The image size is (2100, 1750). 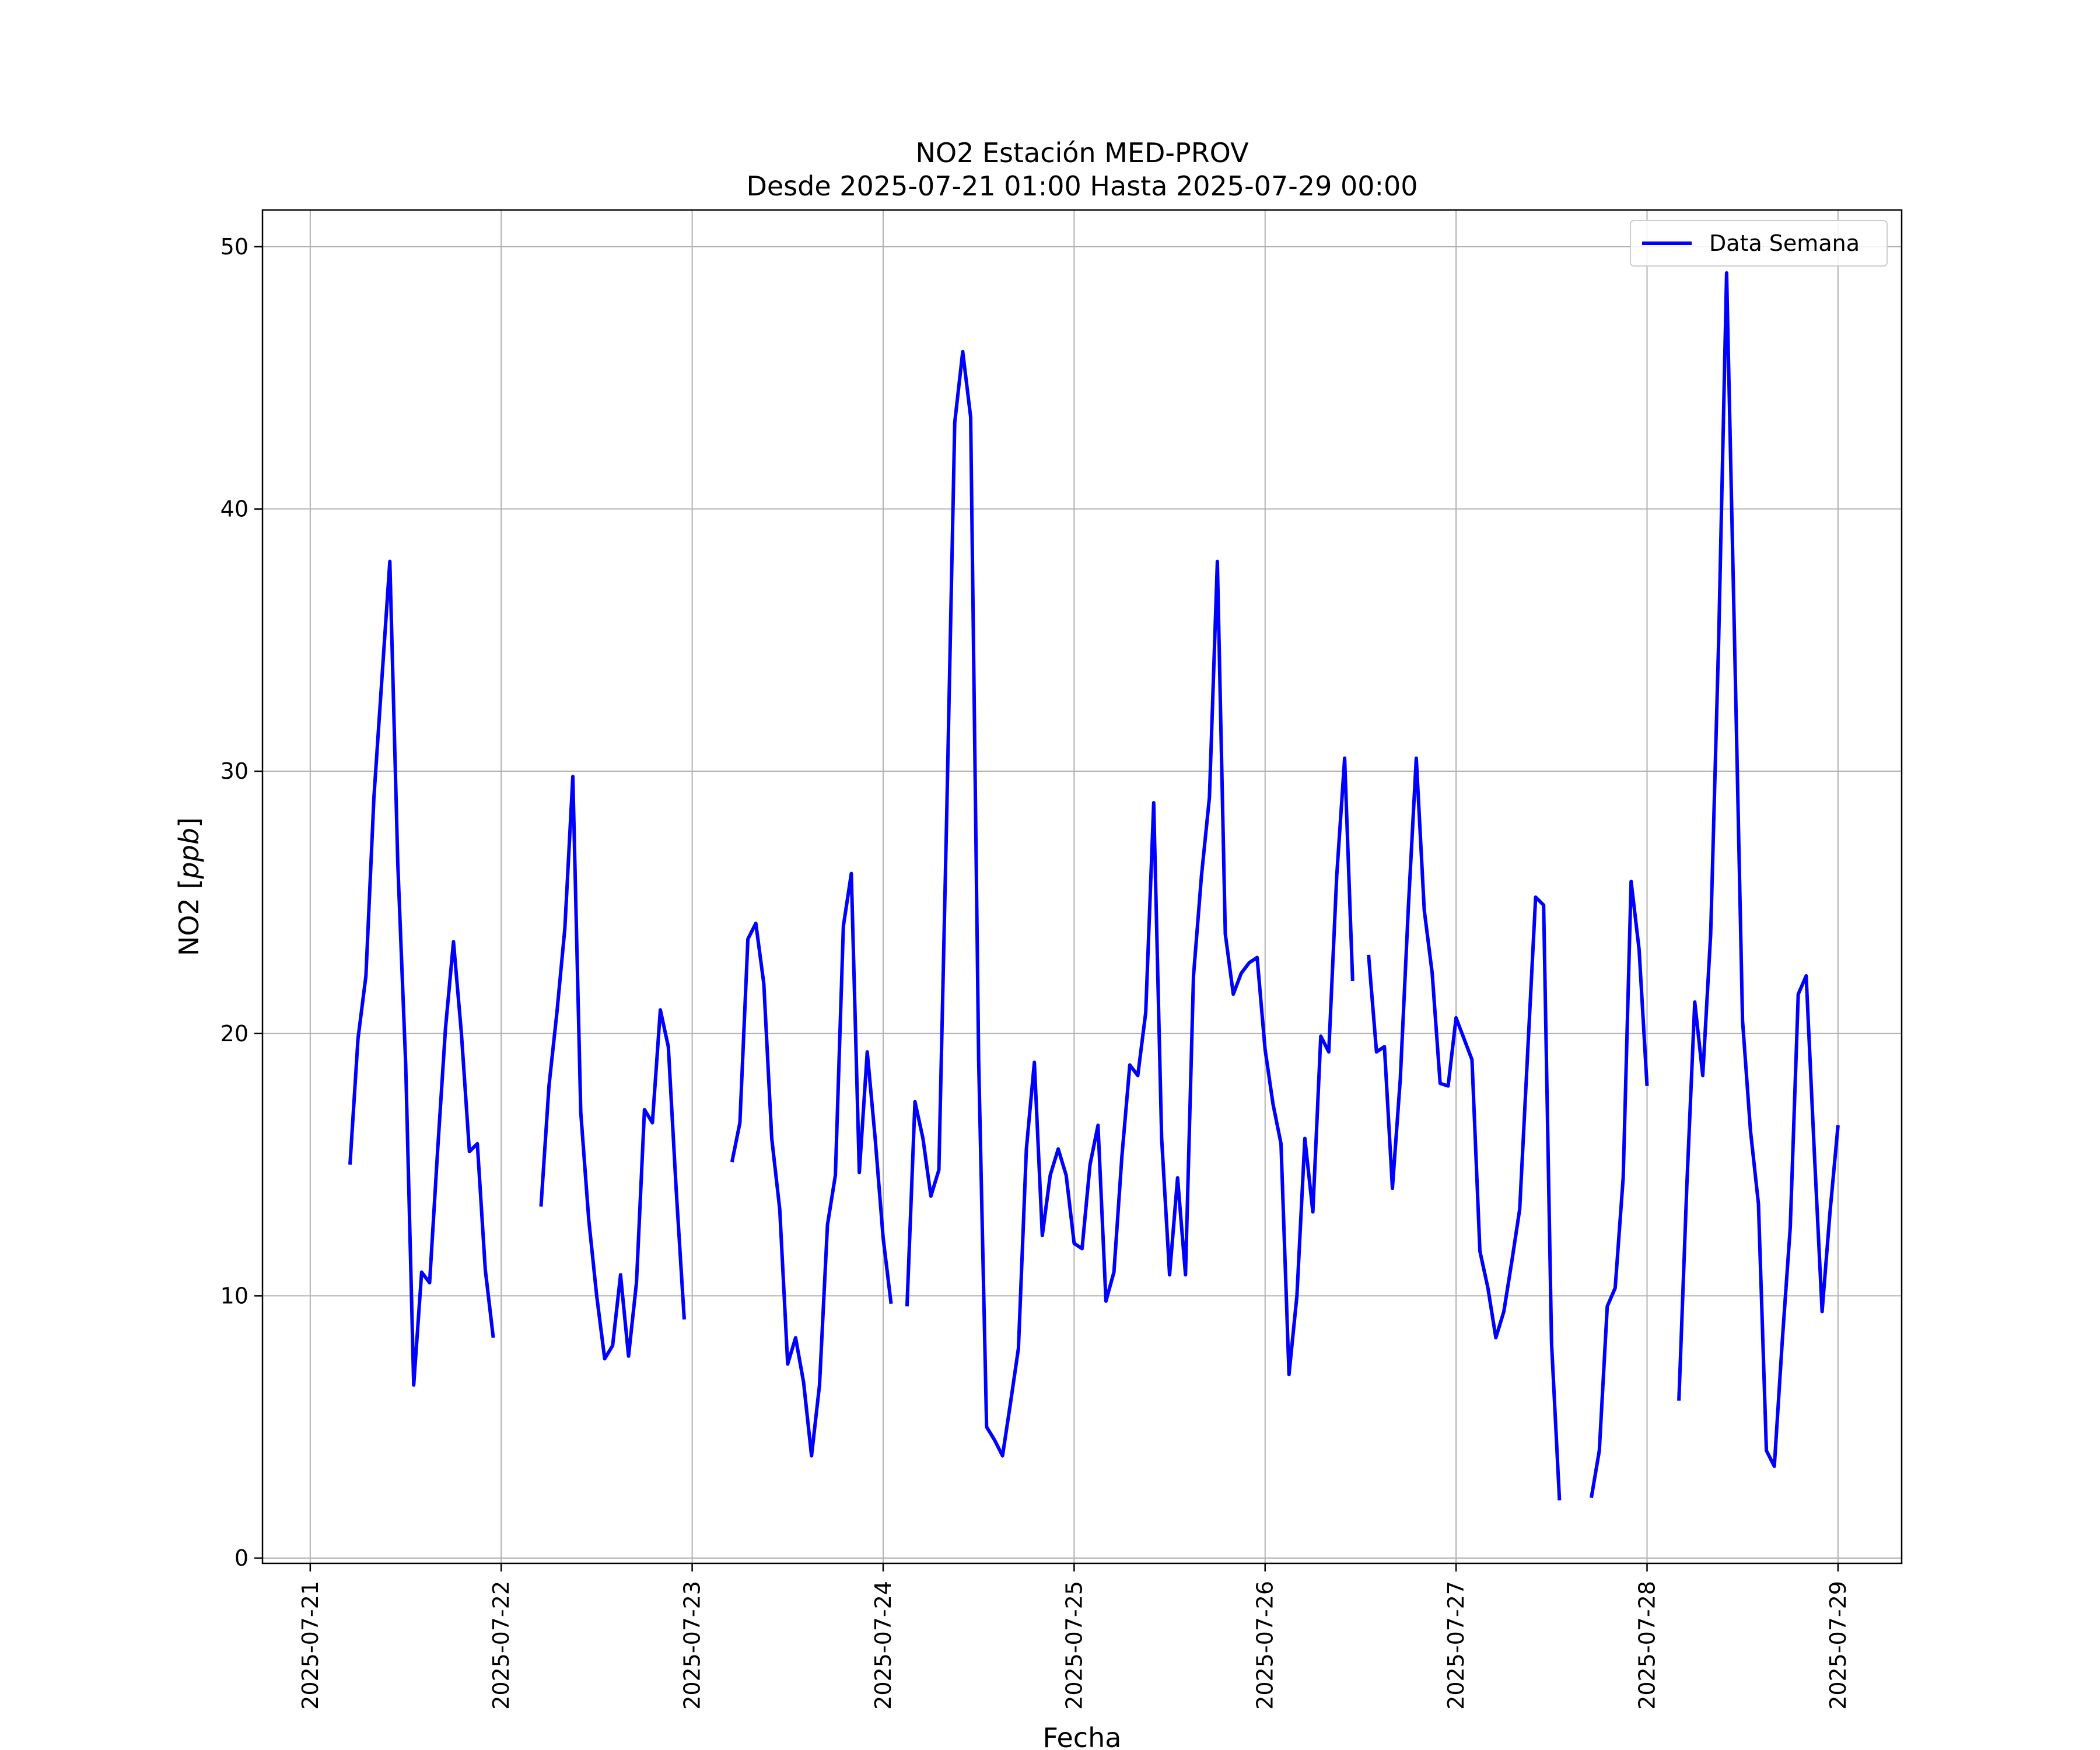 What do you see at coordinates (1456, 1645) in the screenshot?
I see `x-tick-label: 2025-07-27` at bounding box center [1456, 1645].